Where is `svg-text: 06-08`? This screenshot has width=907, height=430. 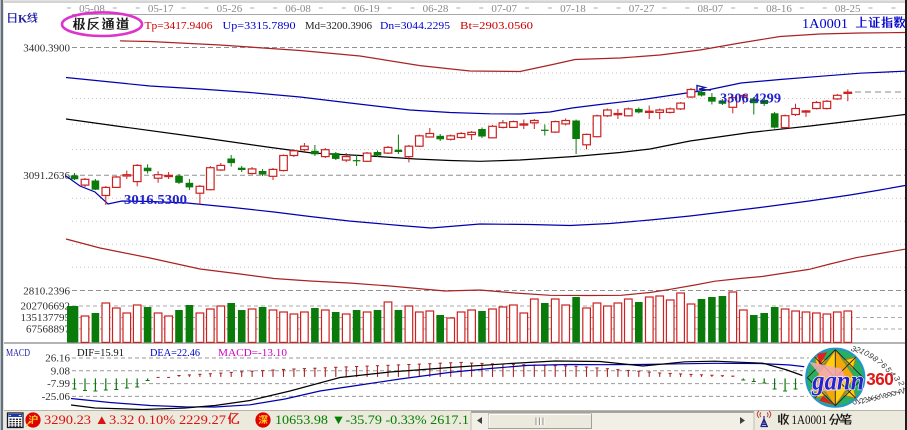
svg-text: 06-08 is located at coordinates (298, 9).